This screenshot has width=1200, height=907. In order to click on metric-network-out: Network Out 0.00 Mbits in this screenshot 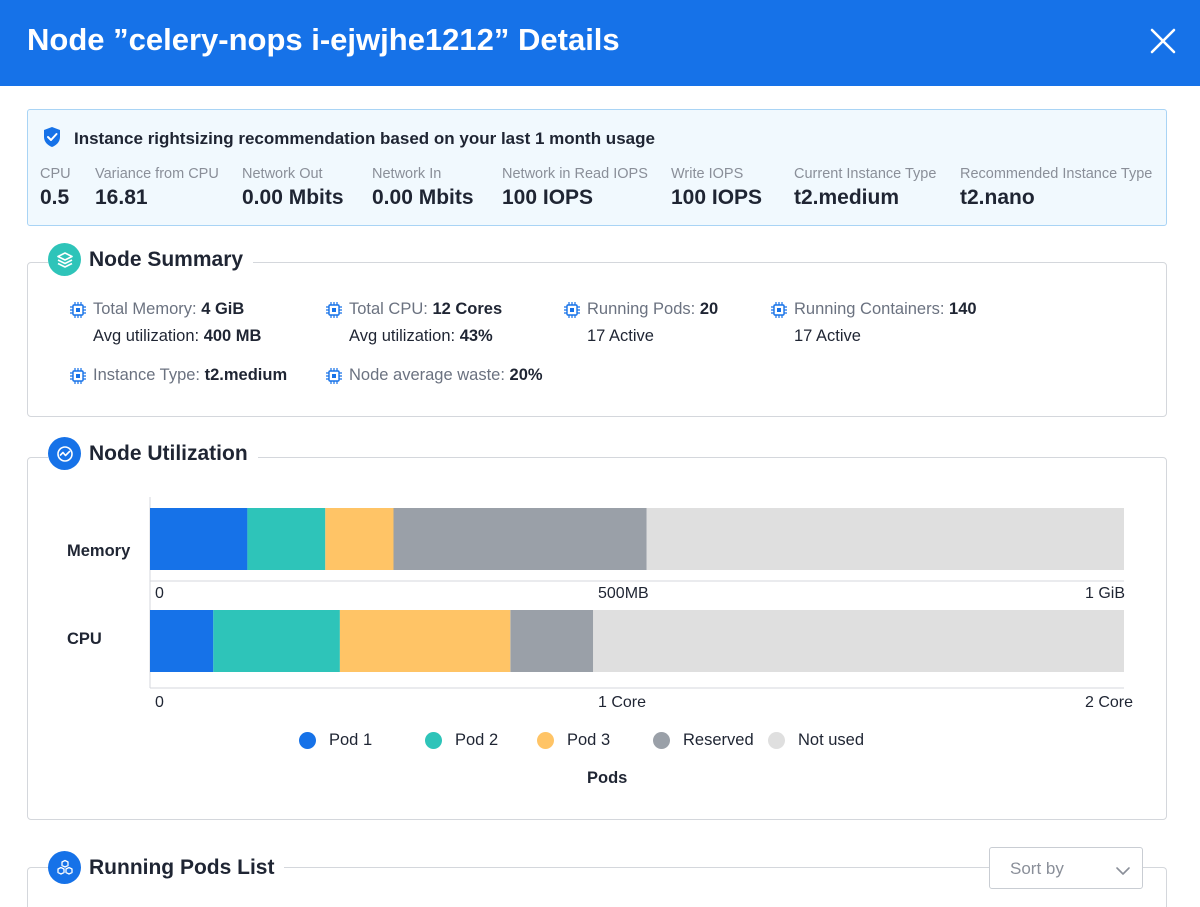, I will do `click(293, 188)`.